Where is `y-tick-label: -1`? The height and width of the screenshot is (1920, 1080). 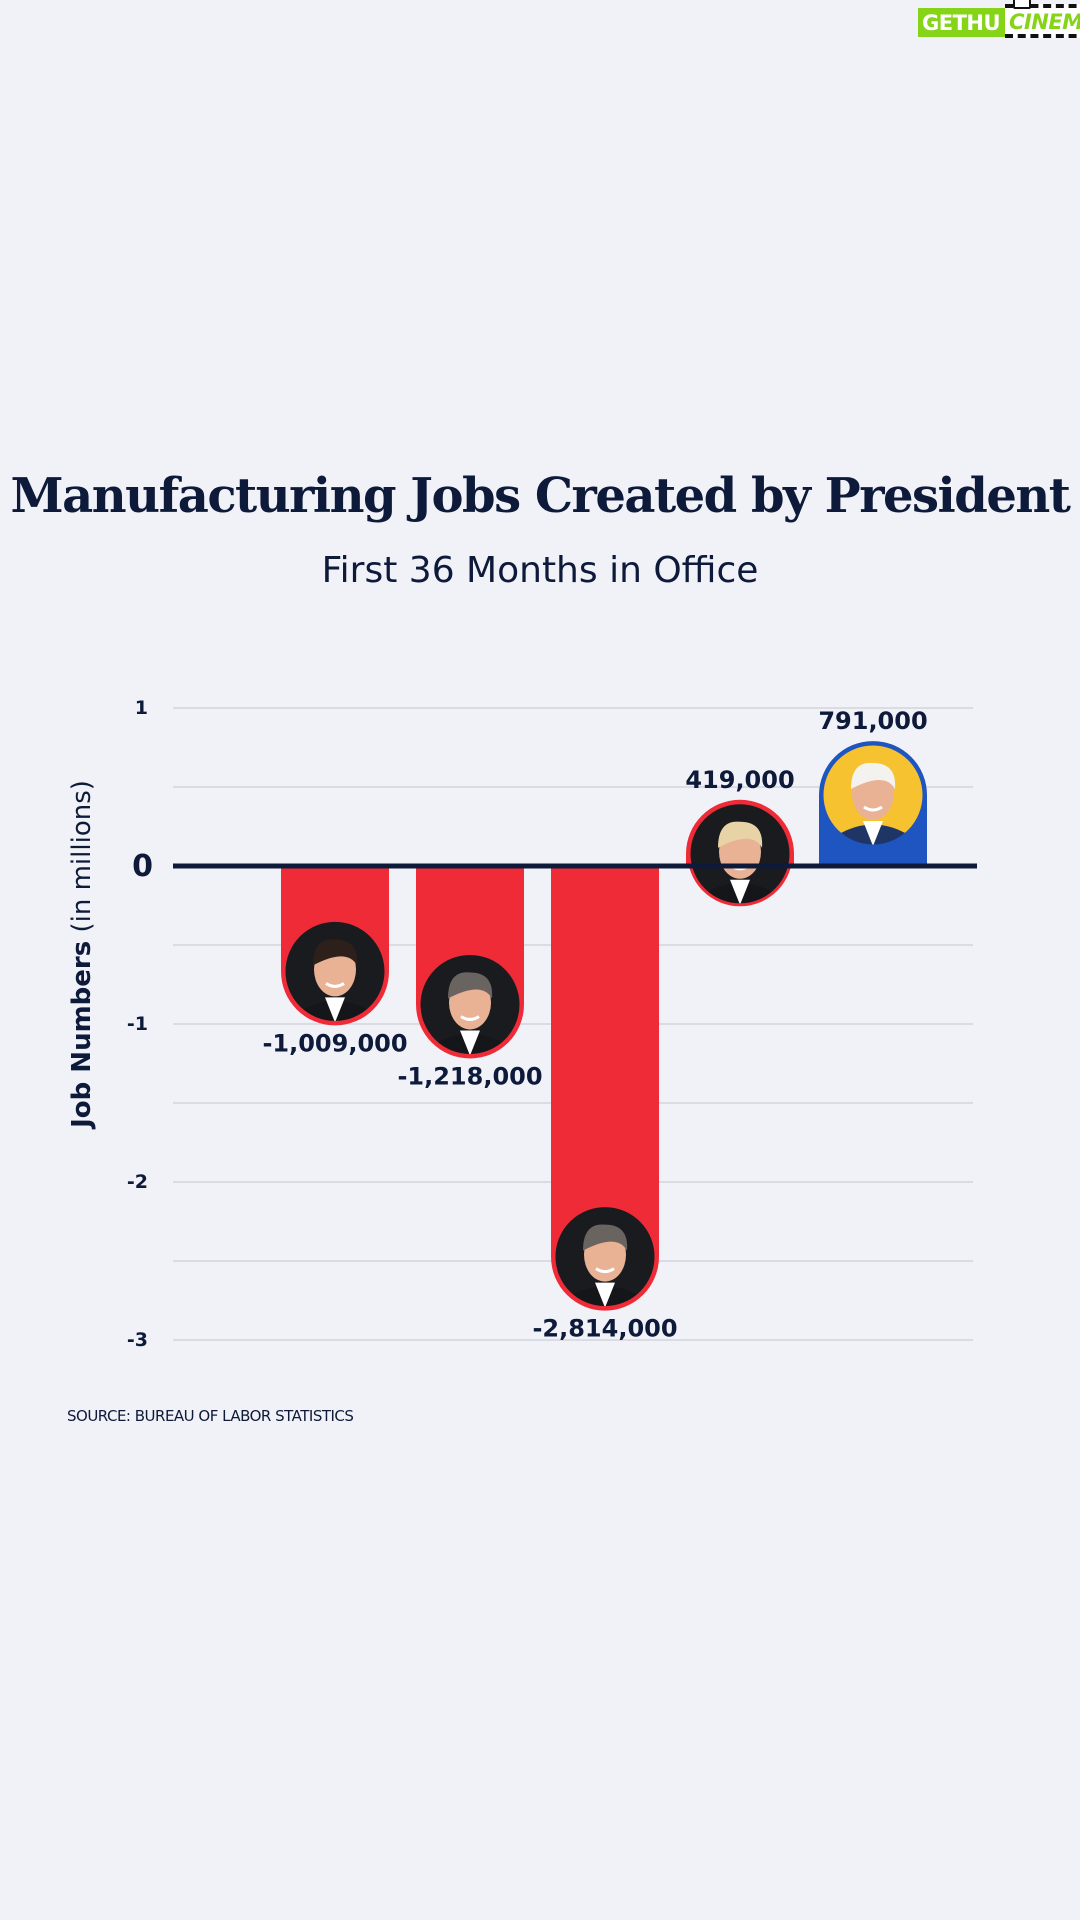 y-tick-label: -1 is located at coordinates (137, 1024).